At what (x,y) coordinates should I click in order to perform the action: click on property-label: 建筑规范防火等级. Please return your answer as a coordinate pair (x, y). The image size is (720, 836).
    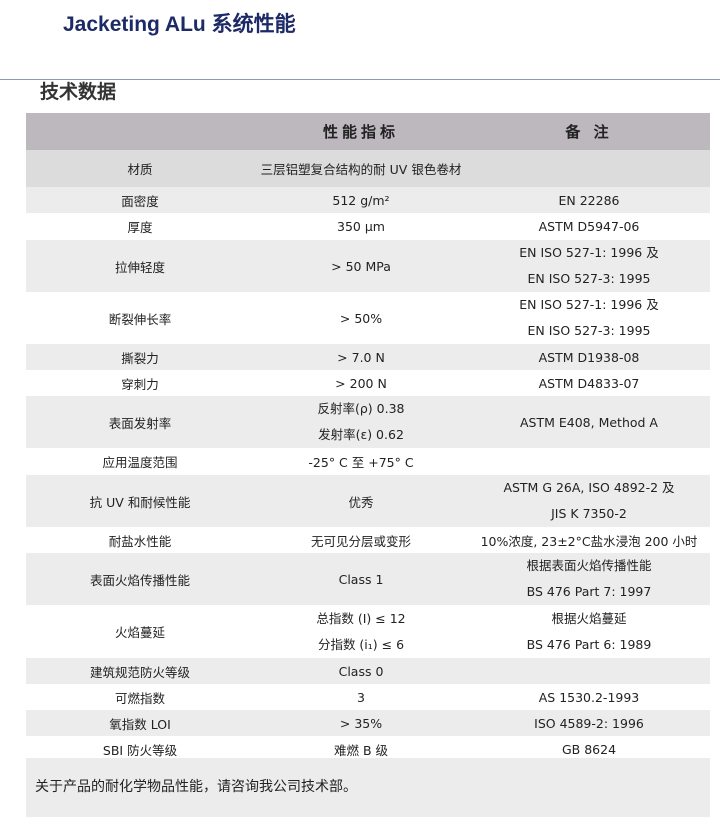
    Looking at the image, I should click on (140, 671).